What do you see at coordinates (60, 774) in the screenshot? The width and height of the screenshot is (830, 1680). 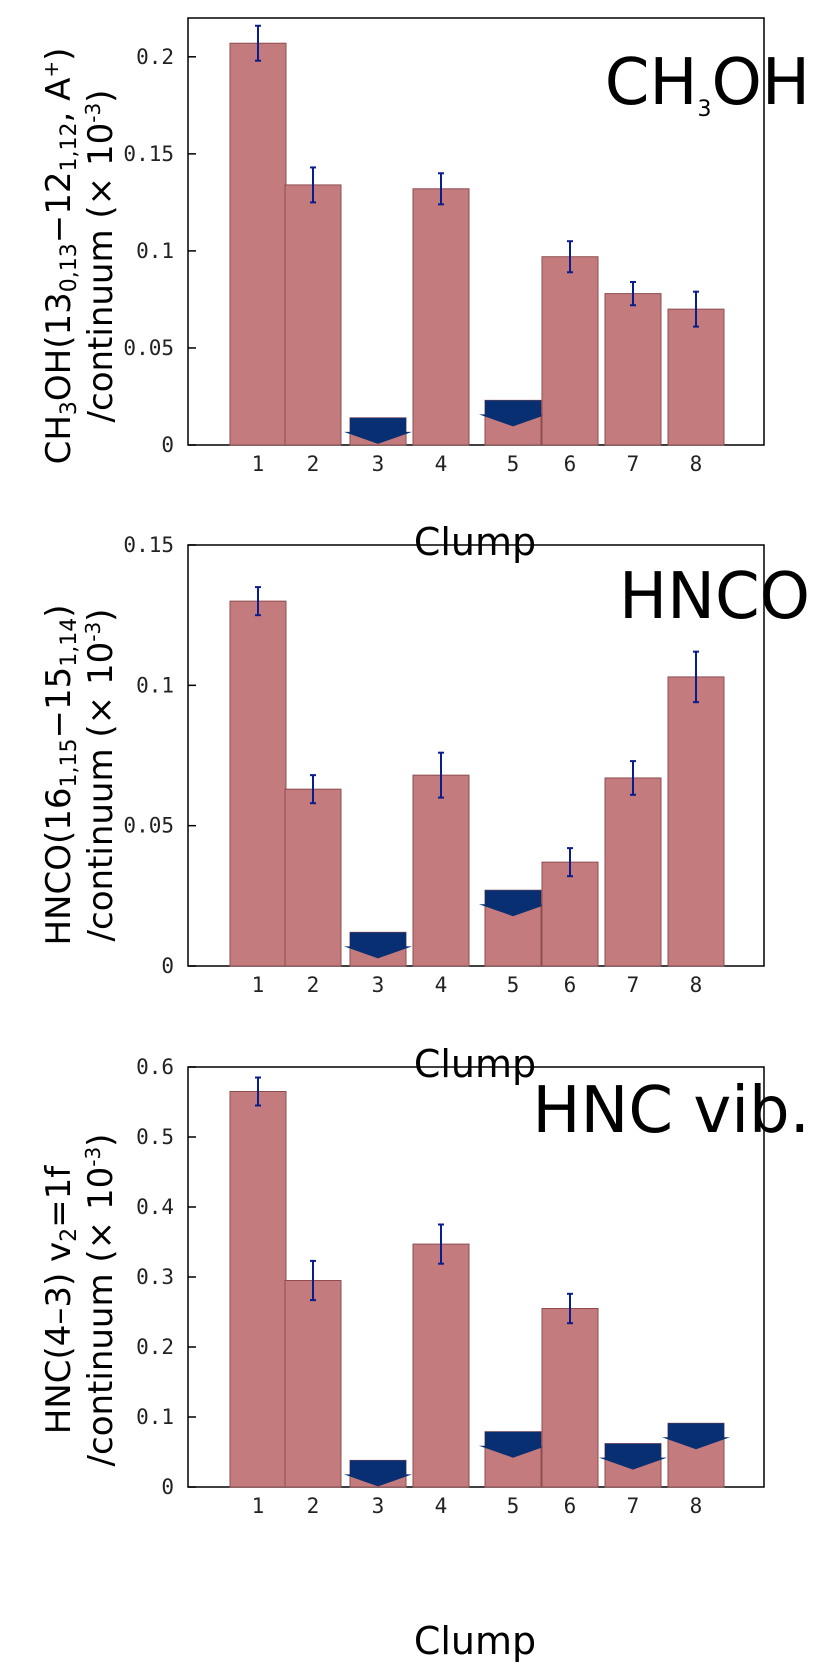 I see `svg-text: HNCO(161,15−151,14)` at bounding box center [60, 774].